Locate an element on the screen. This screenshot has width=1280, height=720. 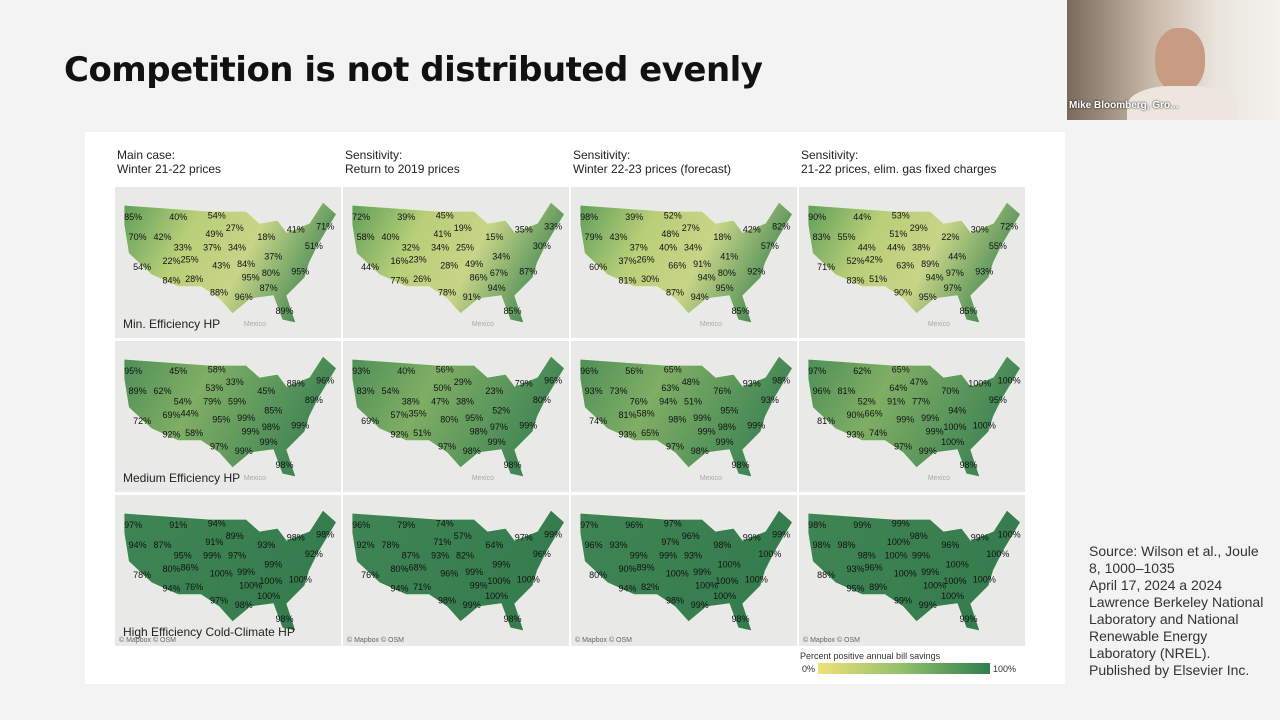
state-label: 44% is located at coordinates (957, 256).